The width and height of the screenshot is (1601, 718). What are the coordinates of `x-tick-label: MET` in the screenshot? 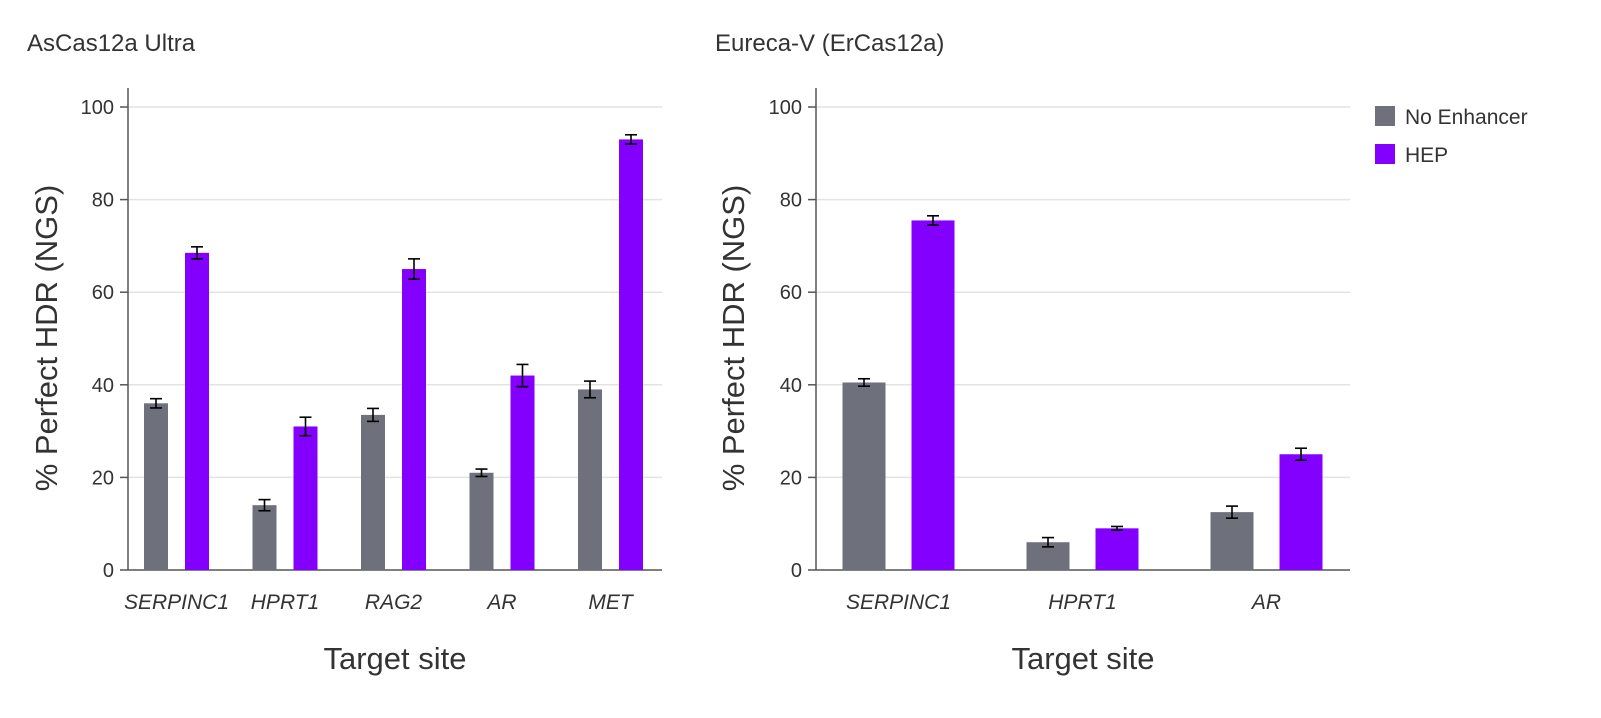 It's located at (611, 602).